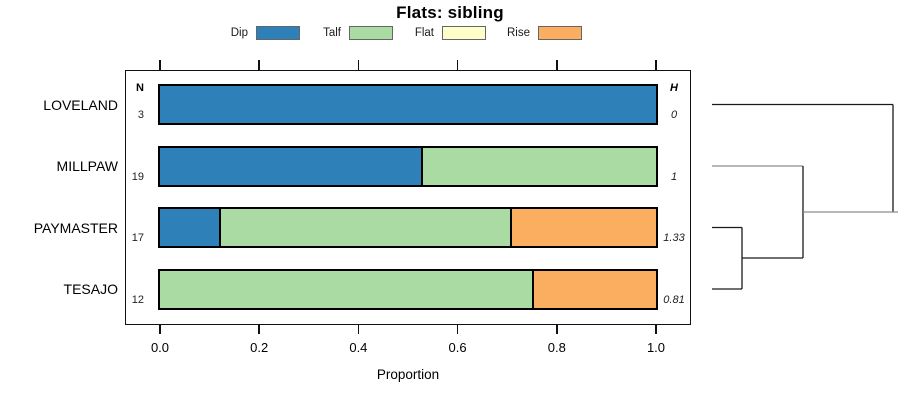  What do you see at coordinates (140, 115) in the screenshot?
I see `n-value: 3` at bounding box center [140, 115].